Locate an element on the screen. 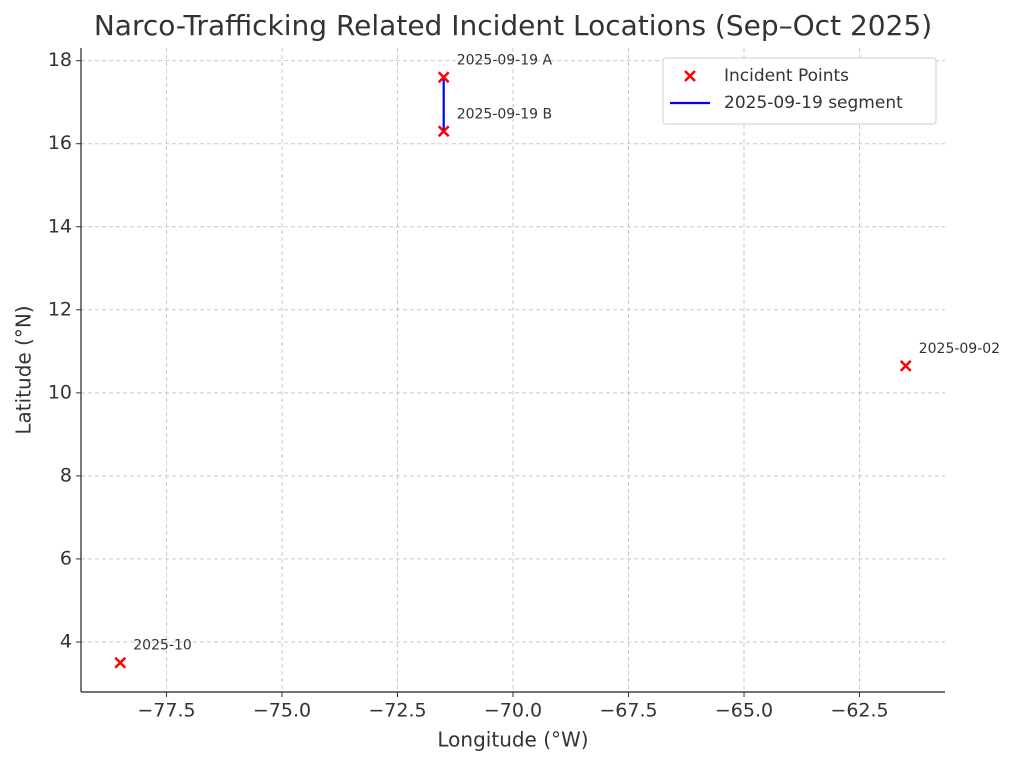  x-tick-label: −72.5 is located at coordinates (397, 711).